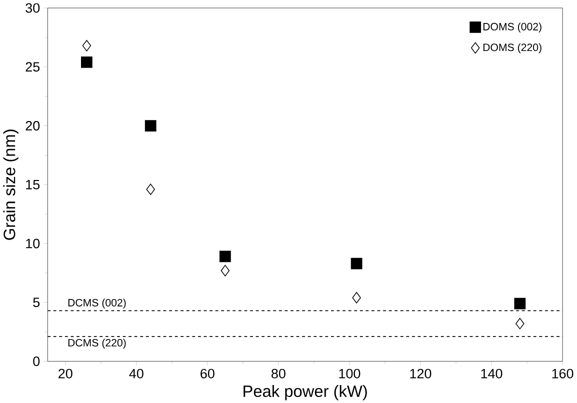 This screenshot has height=403, width=577. Describe the element at coordinates (512, 48) in the screenshot. I see `legend-label: DOMS (220)` at that location.